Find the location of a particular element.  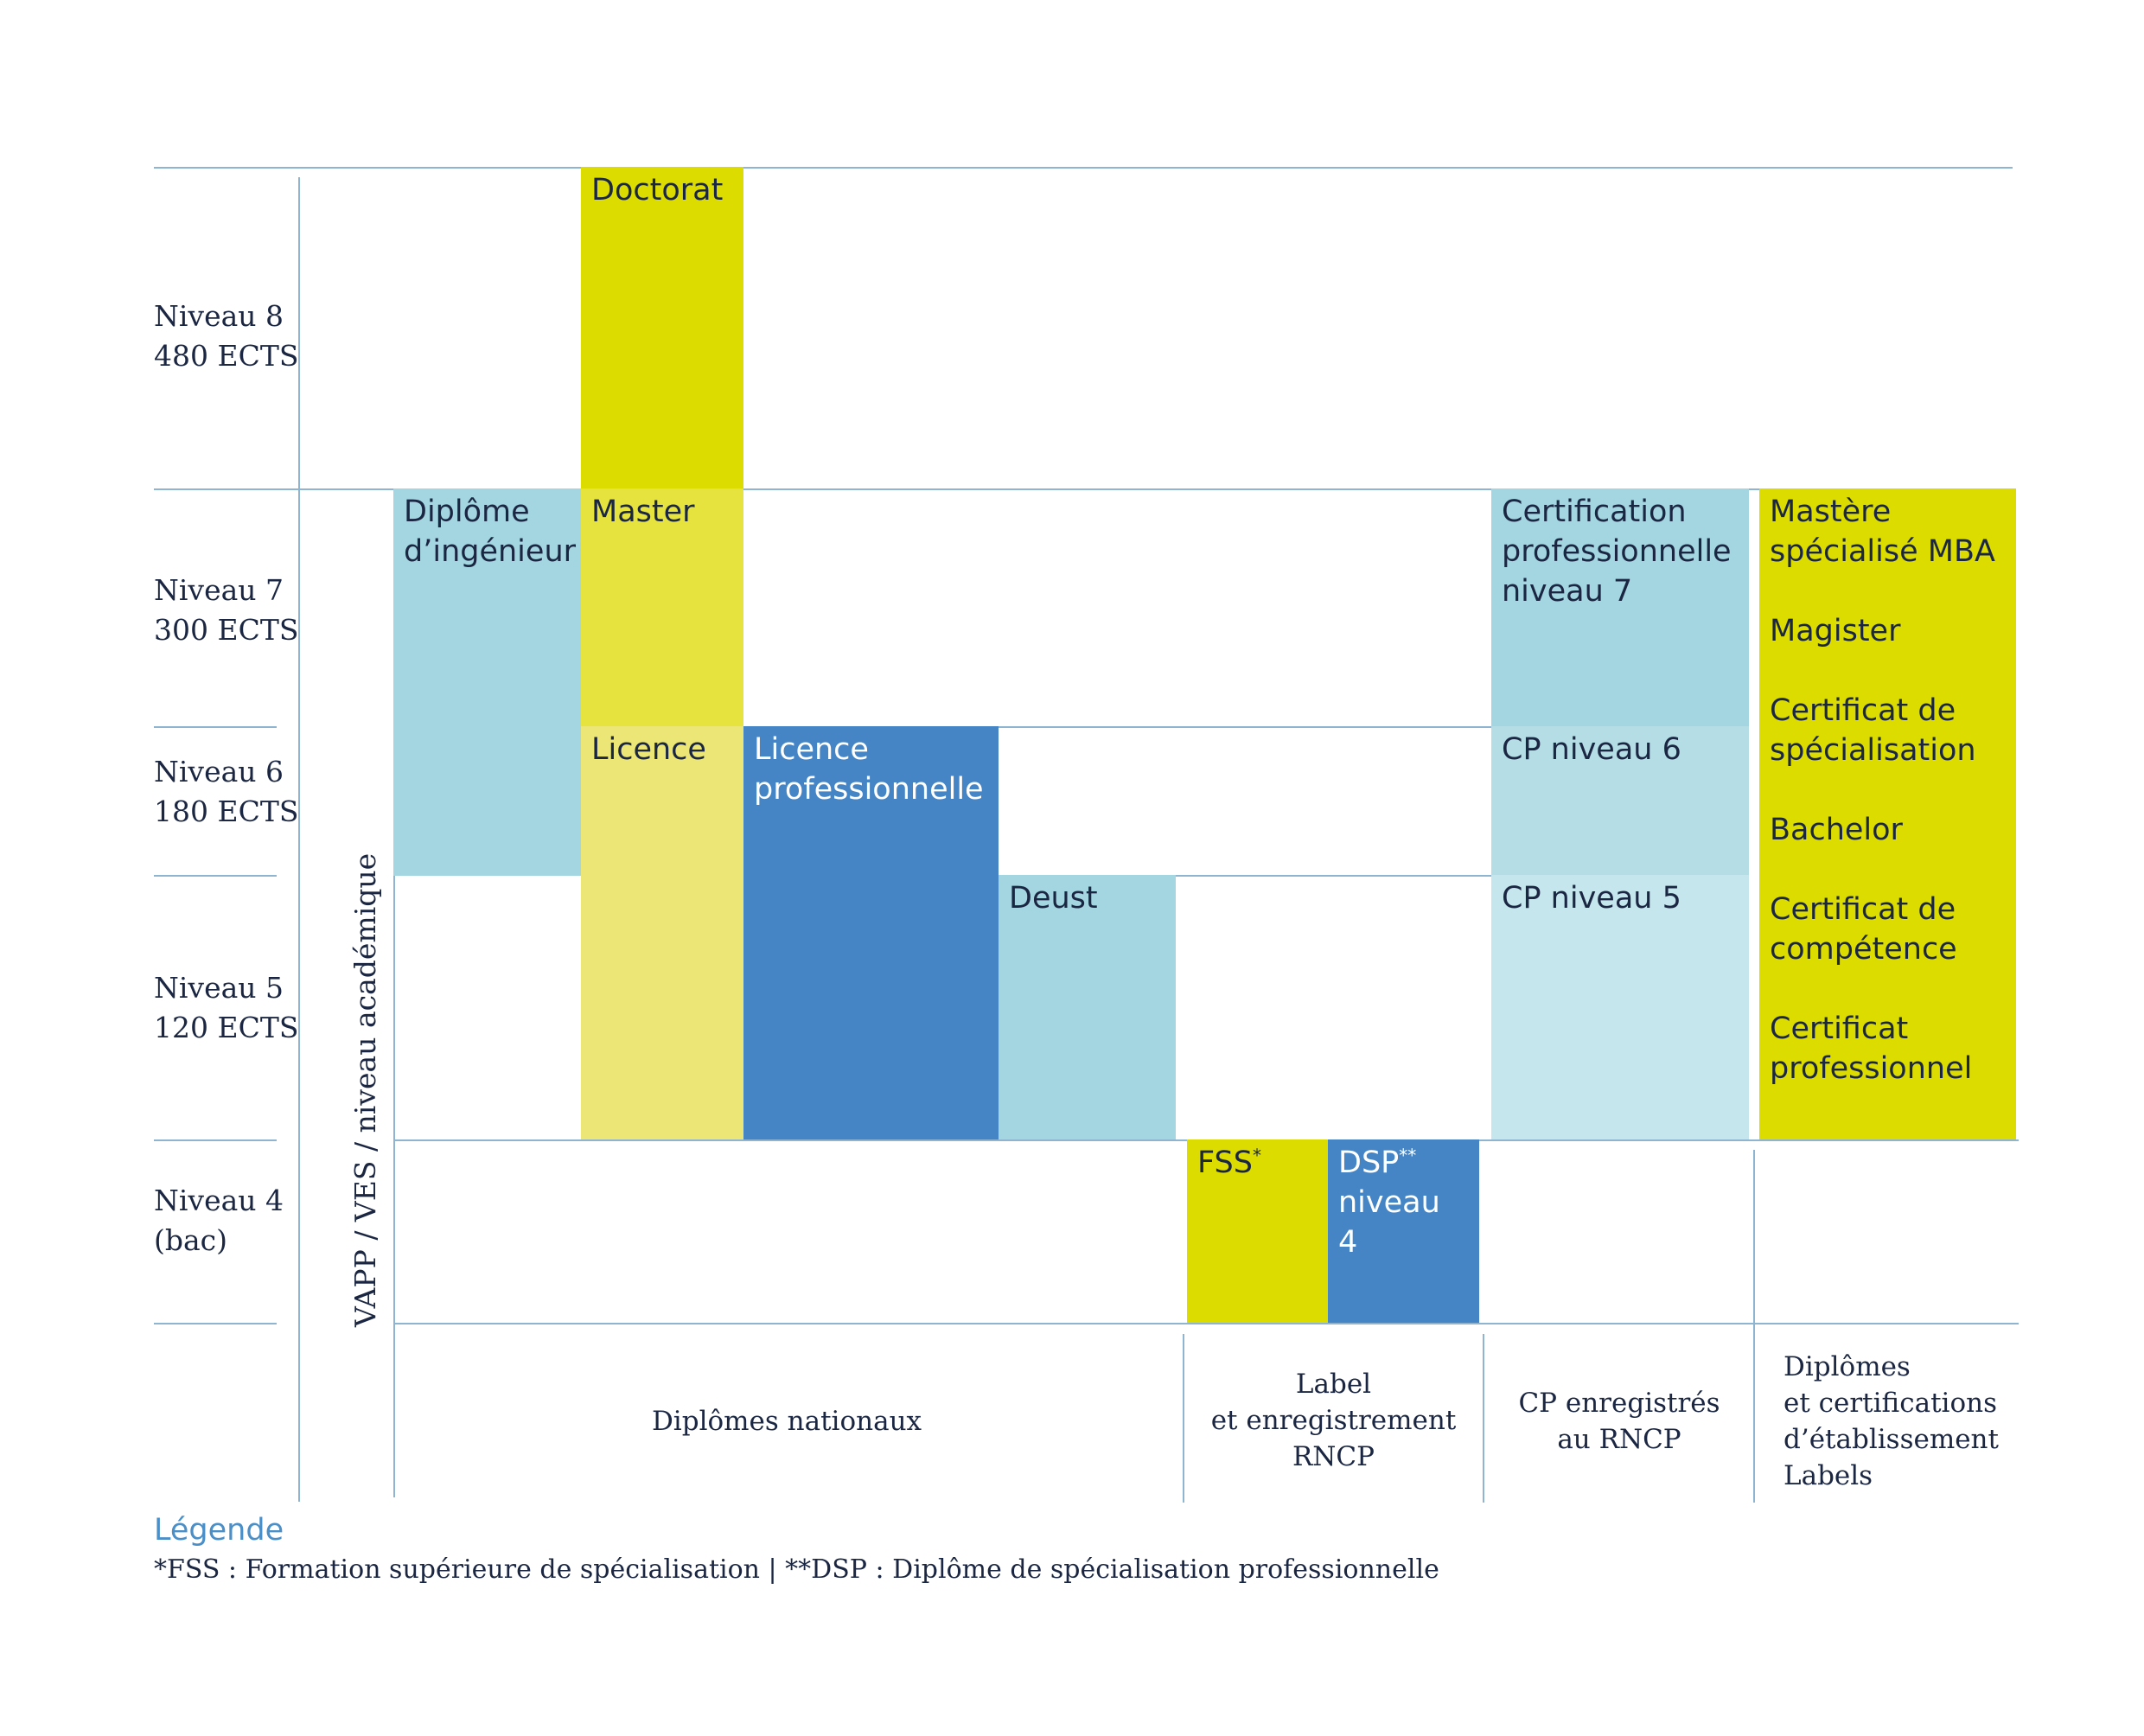

diplome-ingenieur-block: Diplôme d’ingénieur is located at coordinates (487, 682).